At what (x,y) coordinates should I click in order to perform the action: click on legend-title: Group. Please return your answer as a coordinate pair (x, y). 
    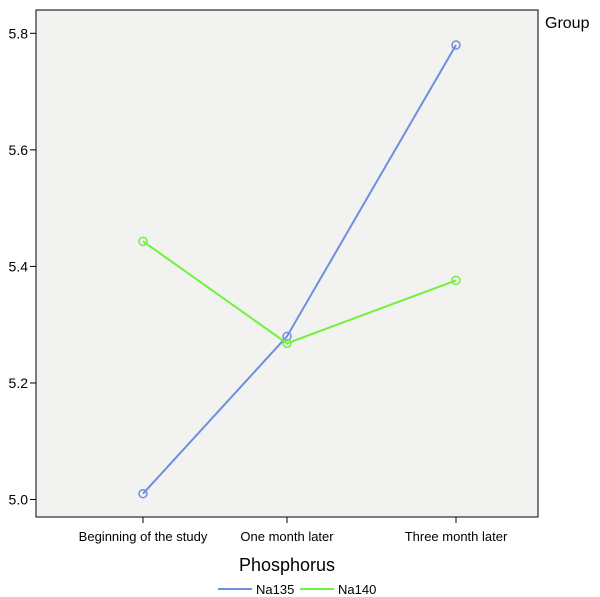
    Looking at the image, I should click on (567, 23).